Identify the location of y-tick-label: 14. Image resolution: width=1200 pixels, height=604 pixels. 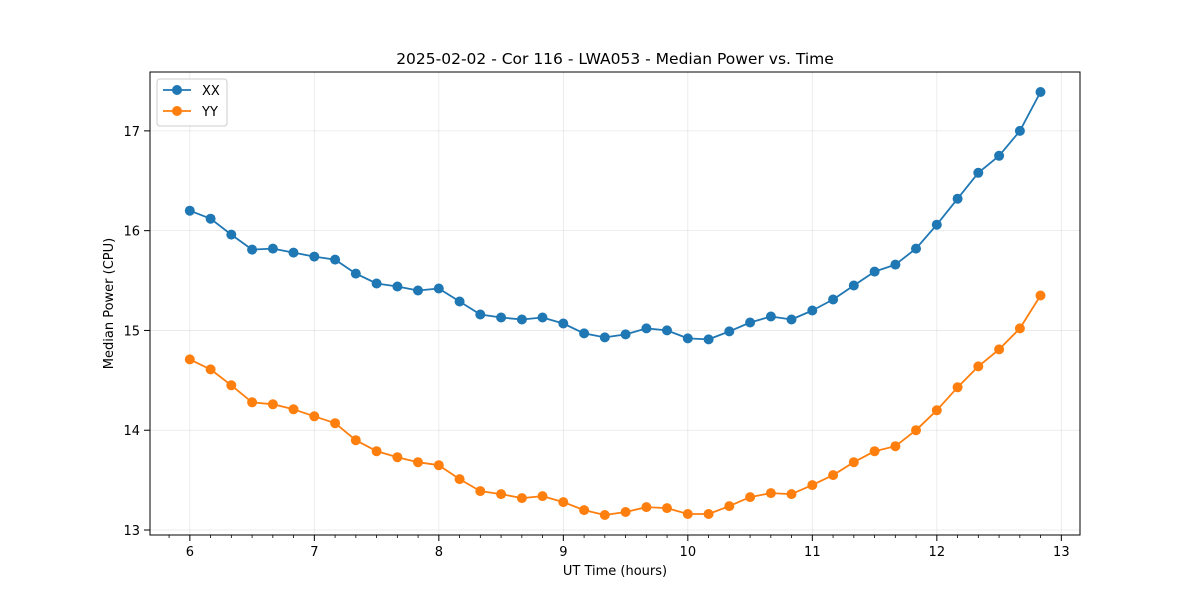
(131, 431).